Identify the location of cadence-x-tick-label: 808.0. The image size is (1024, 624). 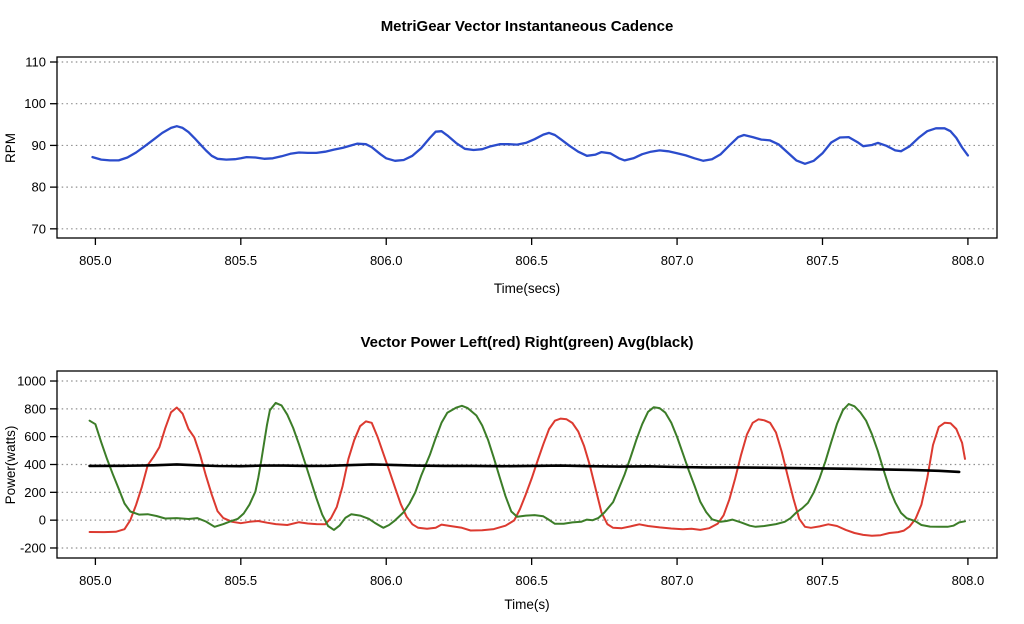
(968, 260).